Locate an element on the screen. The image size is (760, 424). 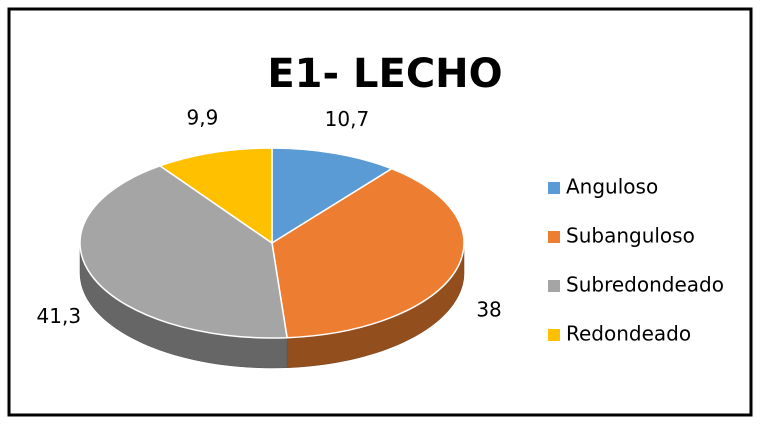
legend-label: Subanguloso is located at coordinates (630, 236).